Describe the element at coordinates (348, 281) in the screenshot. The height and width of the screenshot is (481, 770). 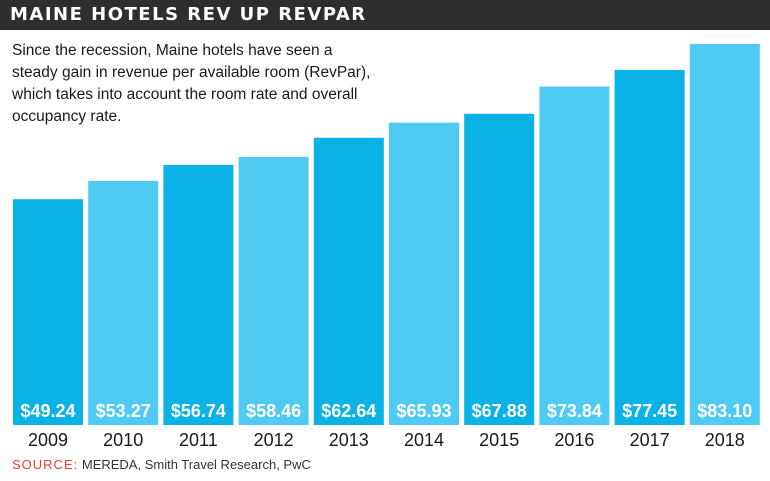
I see `bar-2013` at that location.